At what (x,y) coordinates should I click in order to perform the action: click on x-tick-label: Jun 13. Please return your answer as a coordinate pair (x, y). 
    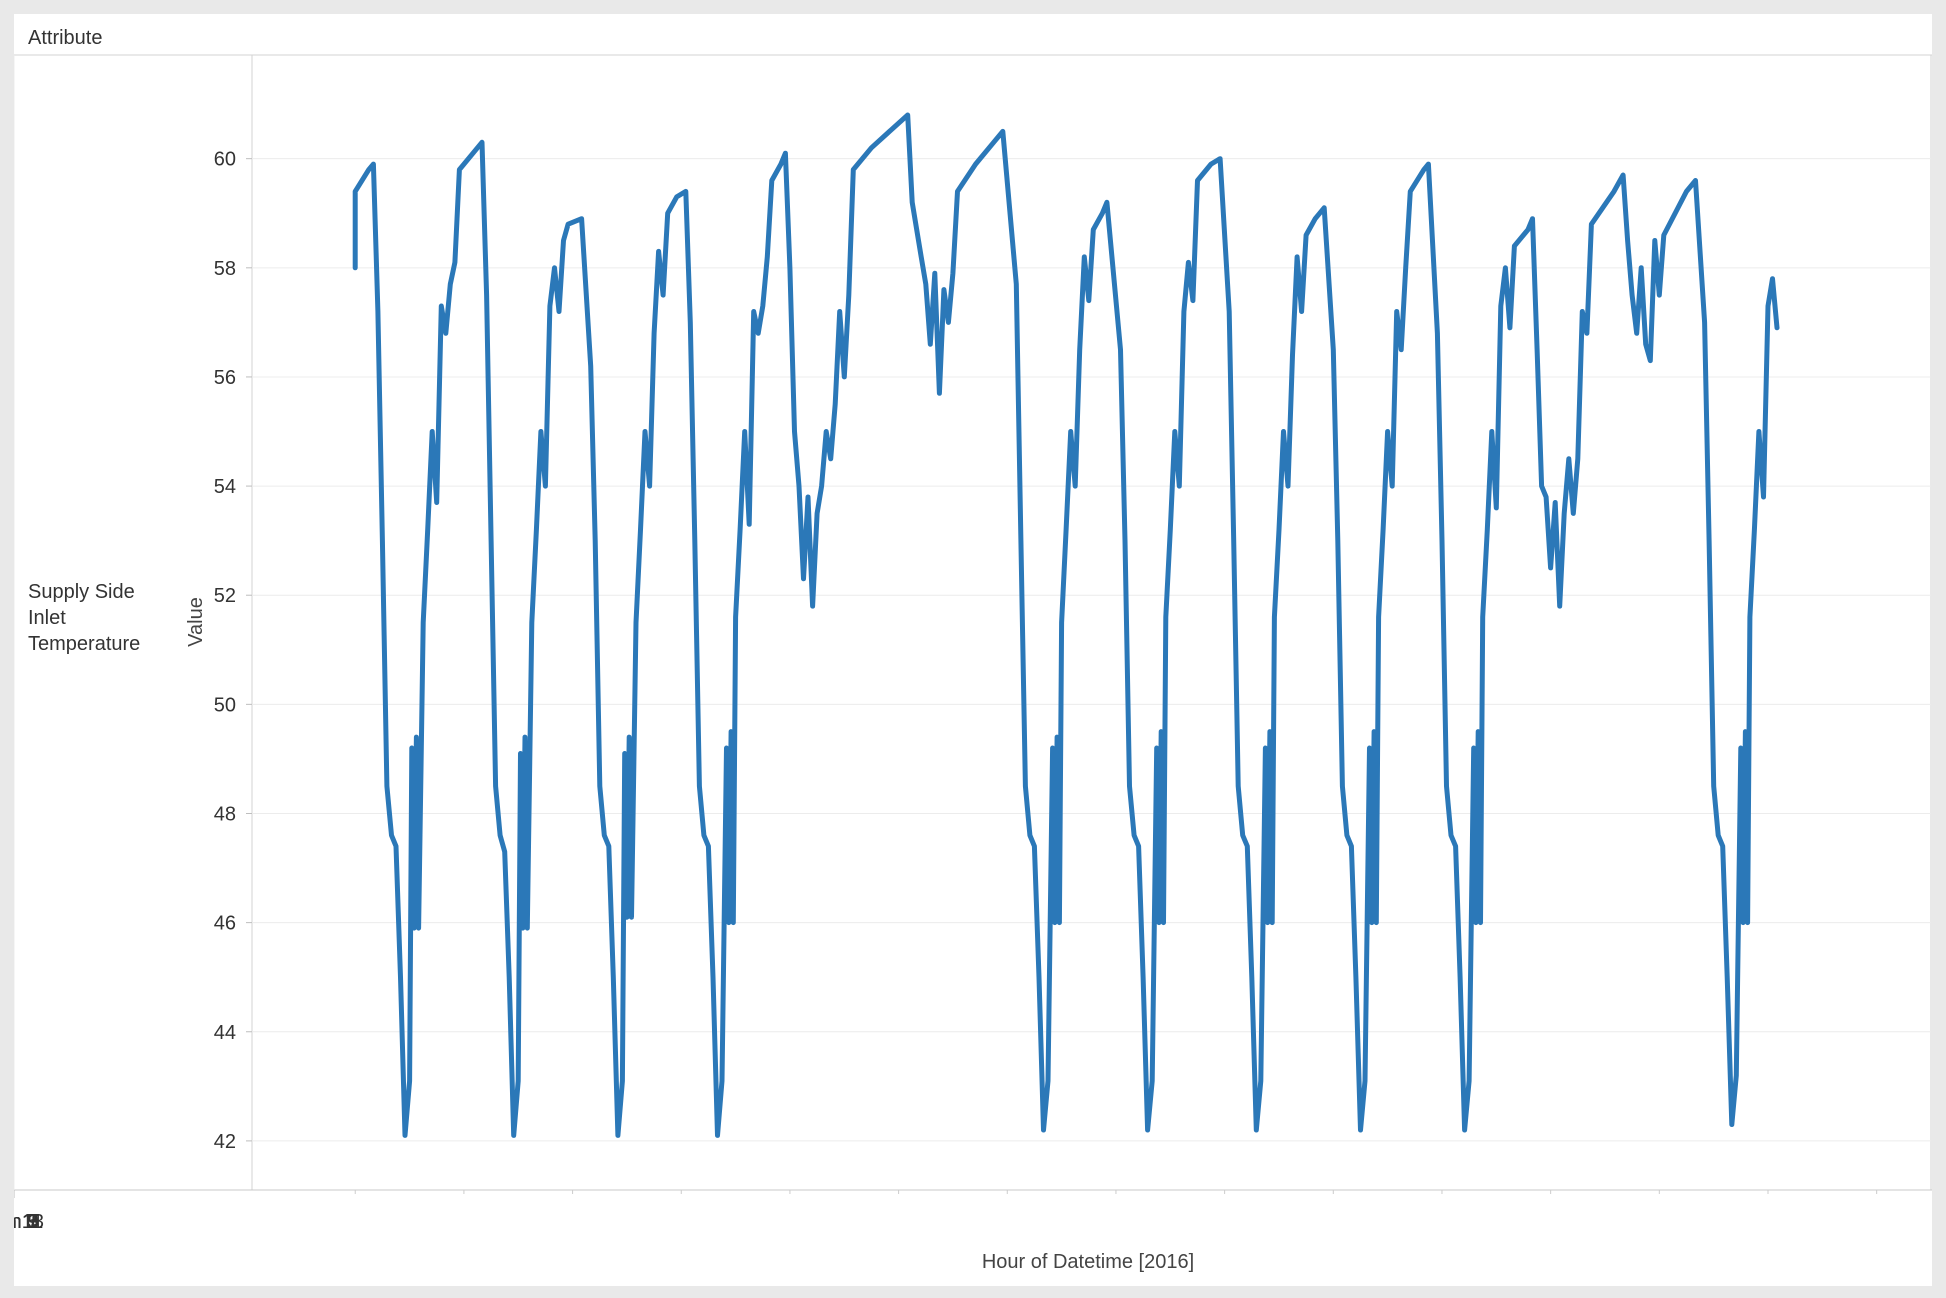
    Looking at the image, I should click on (29, 1222).